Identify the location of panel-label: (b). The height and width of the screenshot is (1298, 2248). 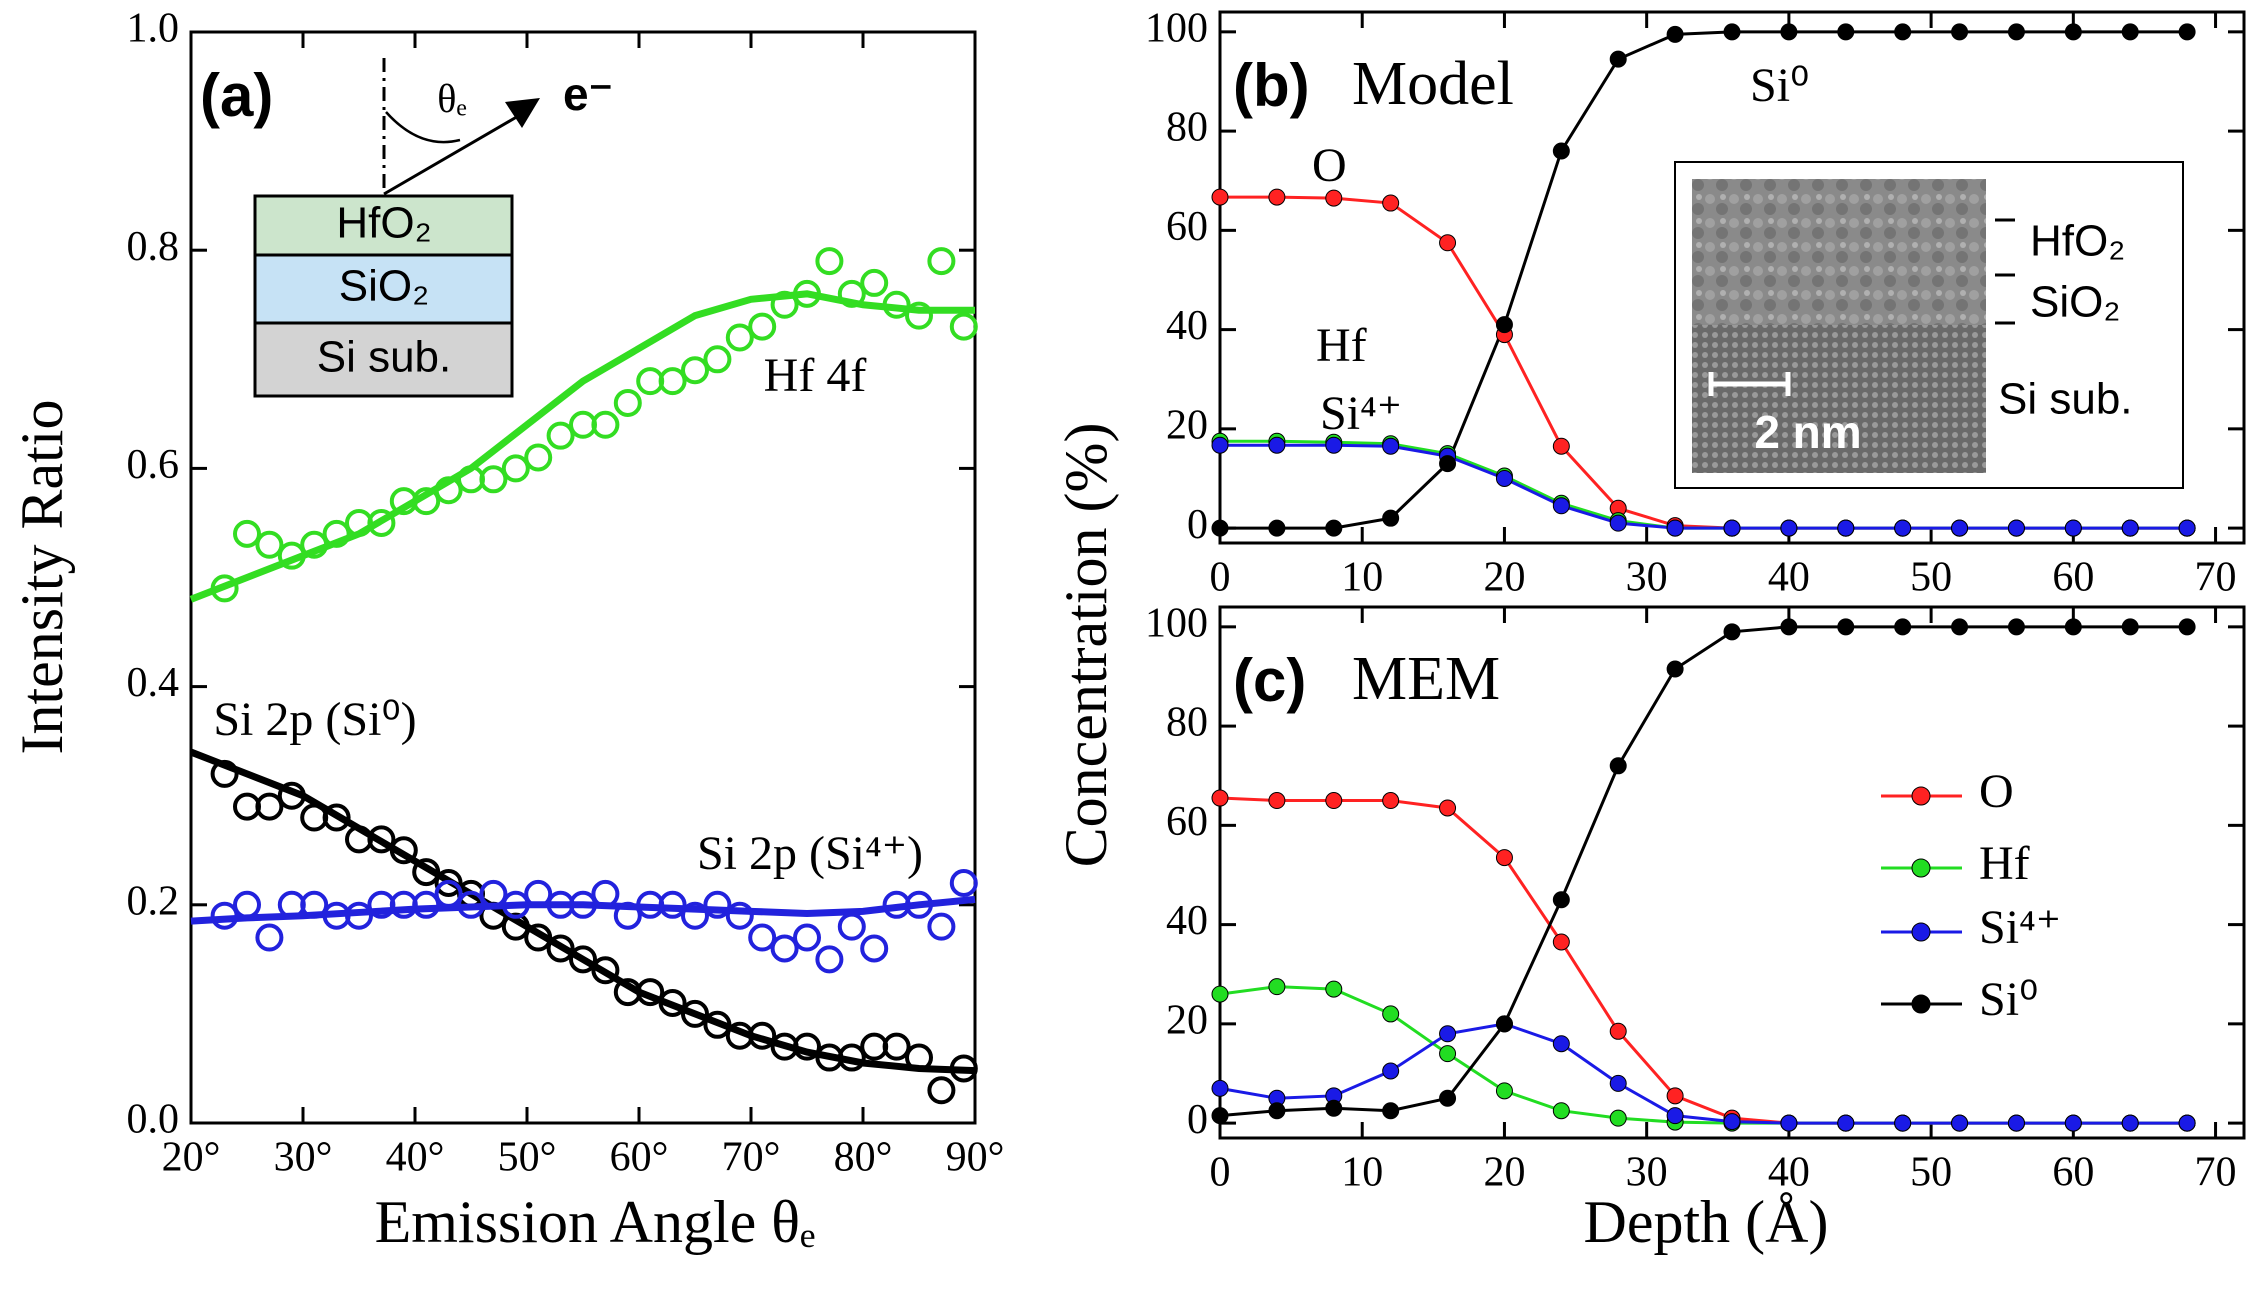
(1271, 85).